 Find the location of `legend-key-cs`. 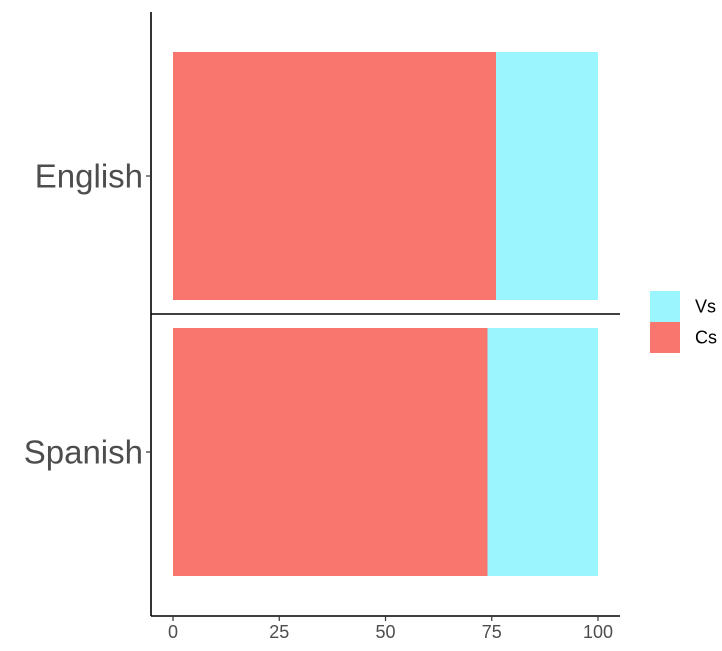

legend-key-cs is located at coordinates (665, 337).